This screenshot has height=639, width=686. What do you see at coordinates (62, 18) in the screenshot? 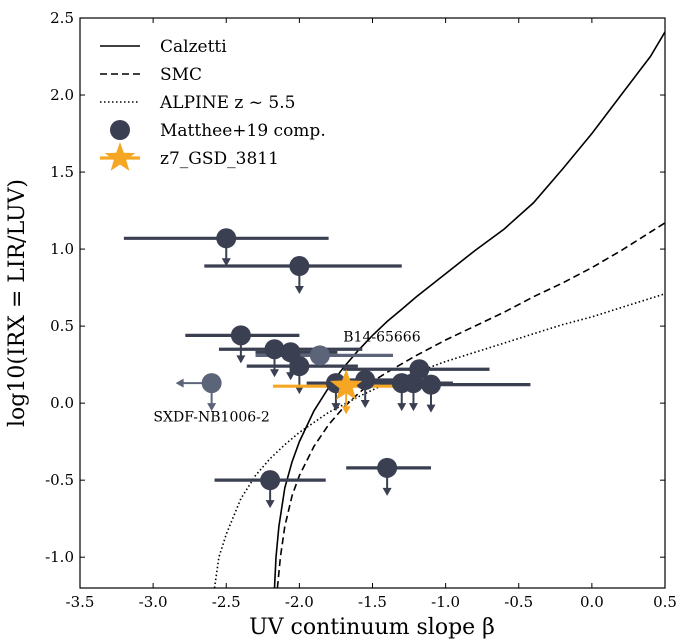
I see `y-tick-label: 2.5` at bounding box center [62, 18].